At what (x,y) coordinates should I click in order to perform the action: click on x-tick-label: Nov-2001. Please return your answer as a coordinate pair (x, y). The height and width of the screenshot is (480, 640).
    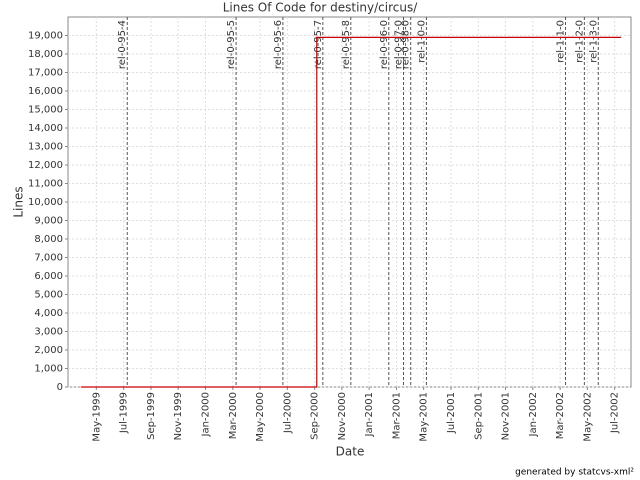
    Looking at the image, I should click on (505, 416).